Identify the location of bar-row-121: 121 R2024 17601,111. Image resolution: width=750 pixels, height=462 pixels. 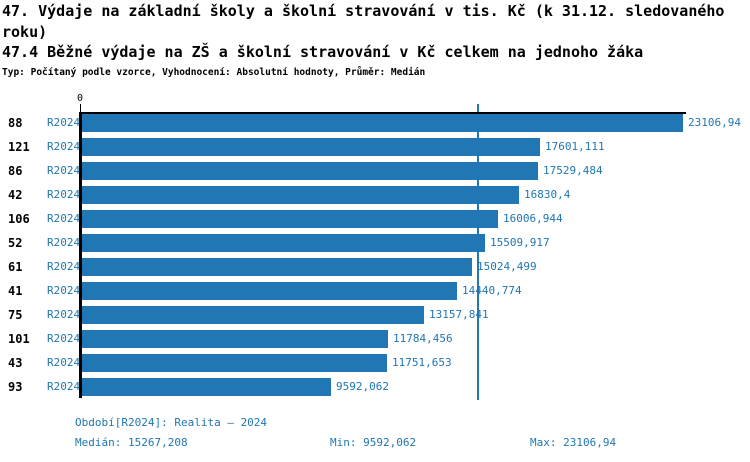
(375, 147).